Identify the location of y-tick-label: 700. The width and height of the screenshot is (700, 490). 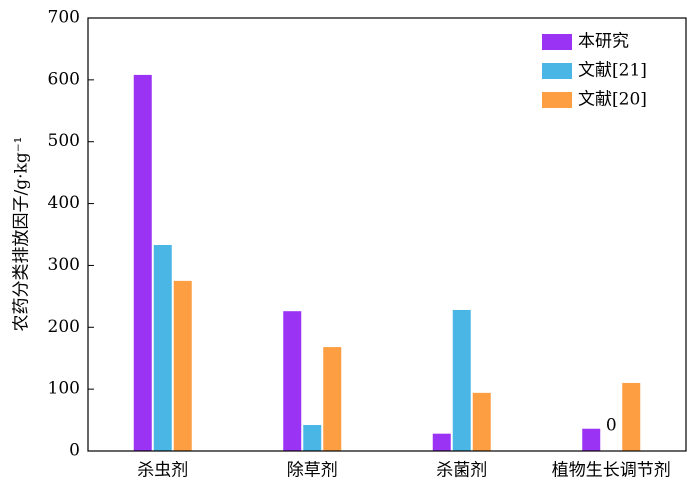
(64, 18).